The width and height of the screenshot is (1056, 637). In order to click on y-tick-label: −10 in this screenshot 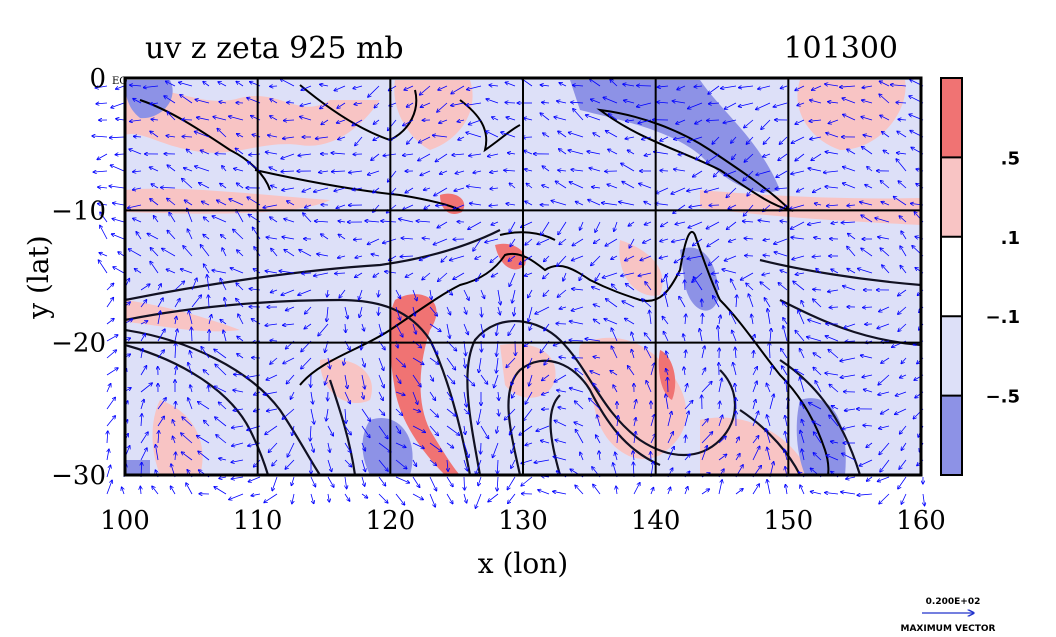, I will do `click(78, 211)`.